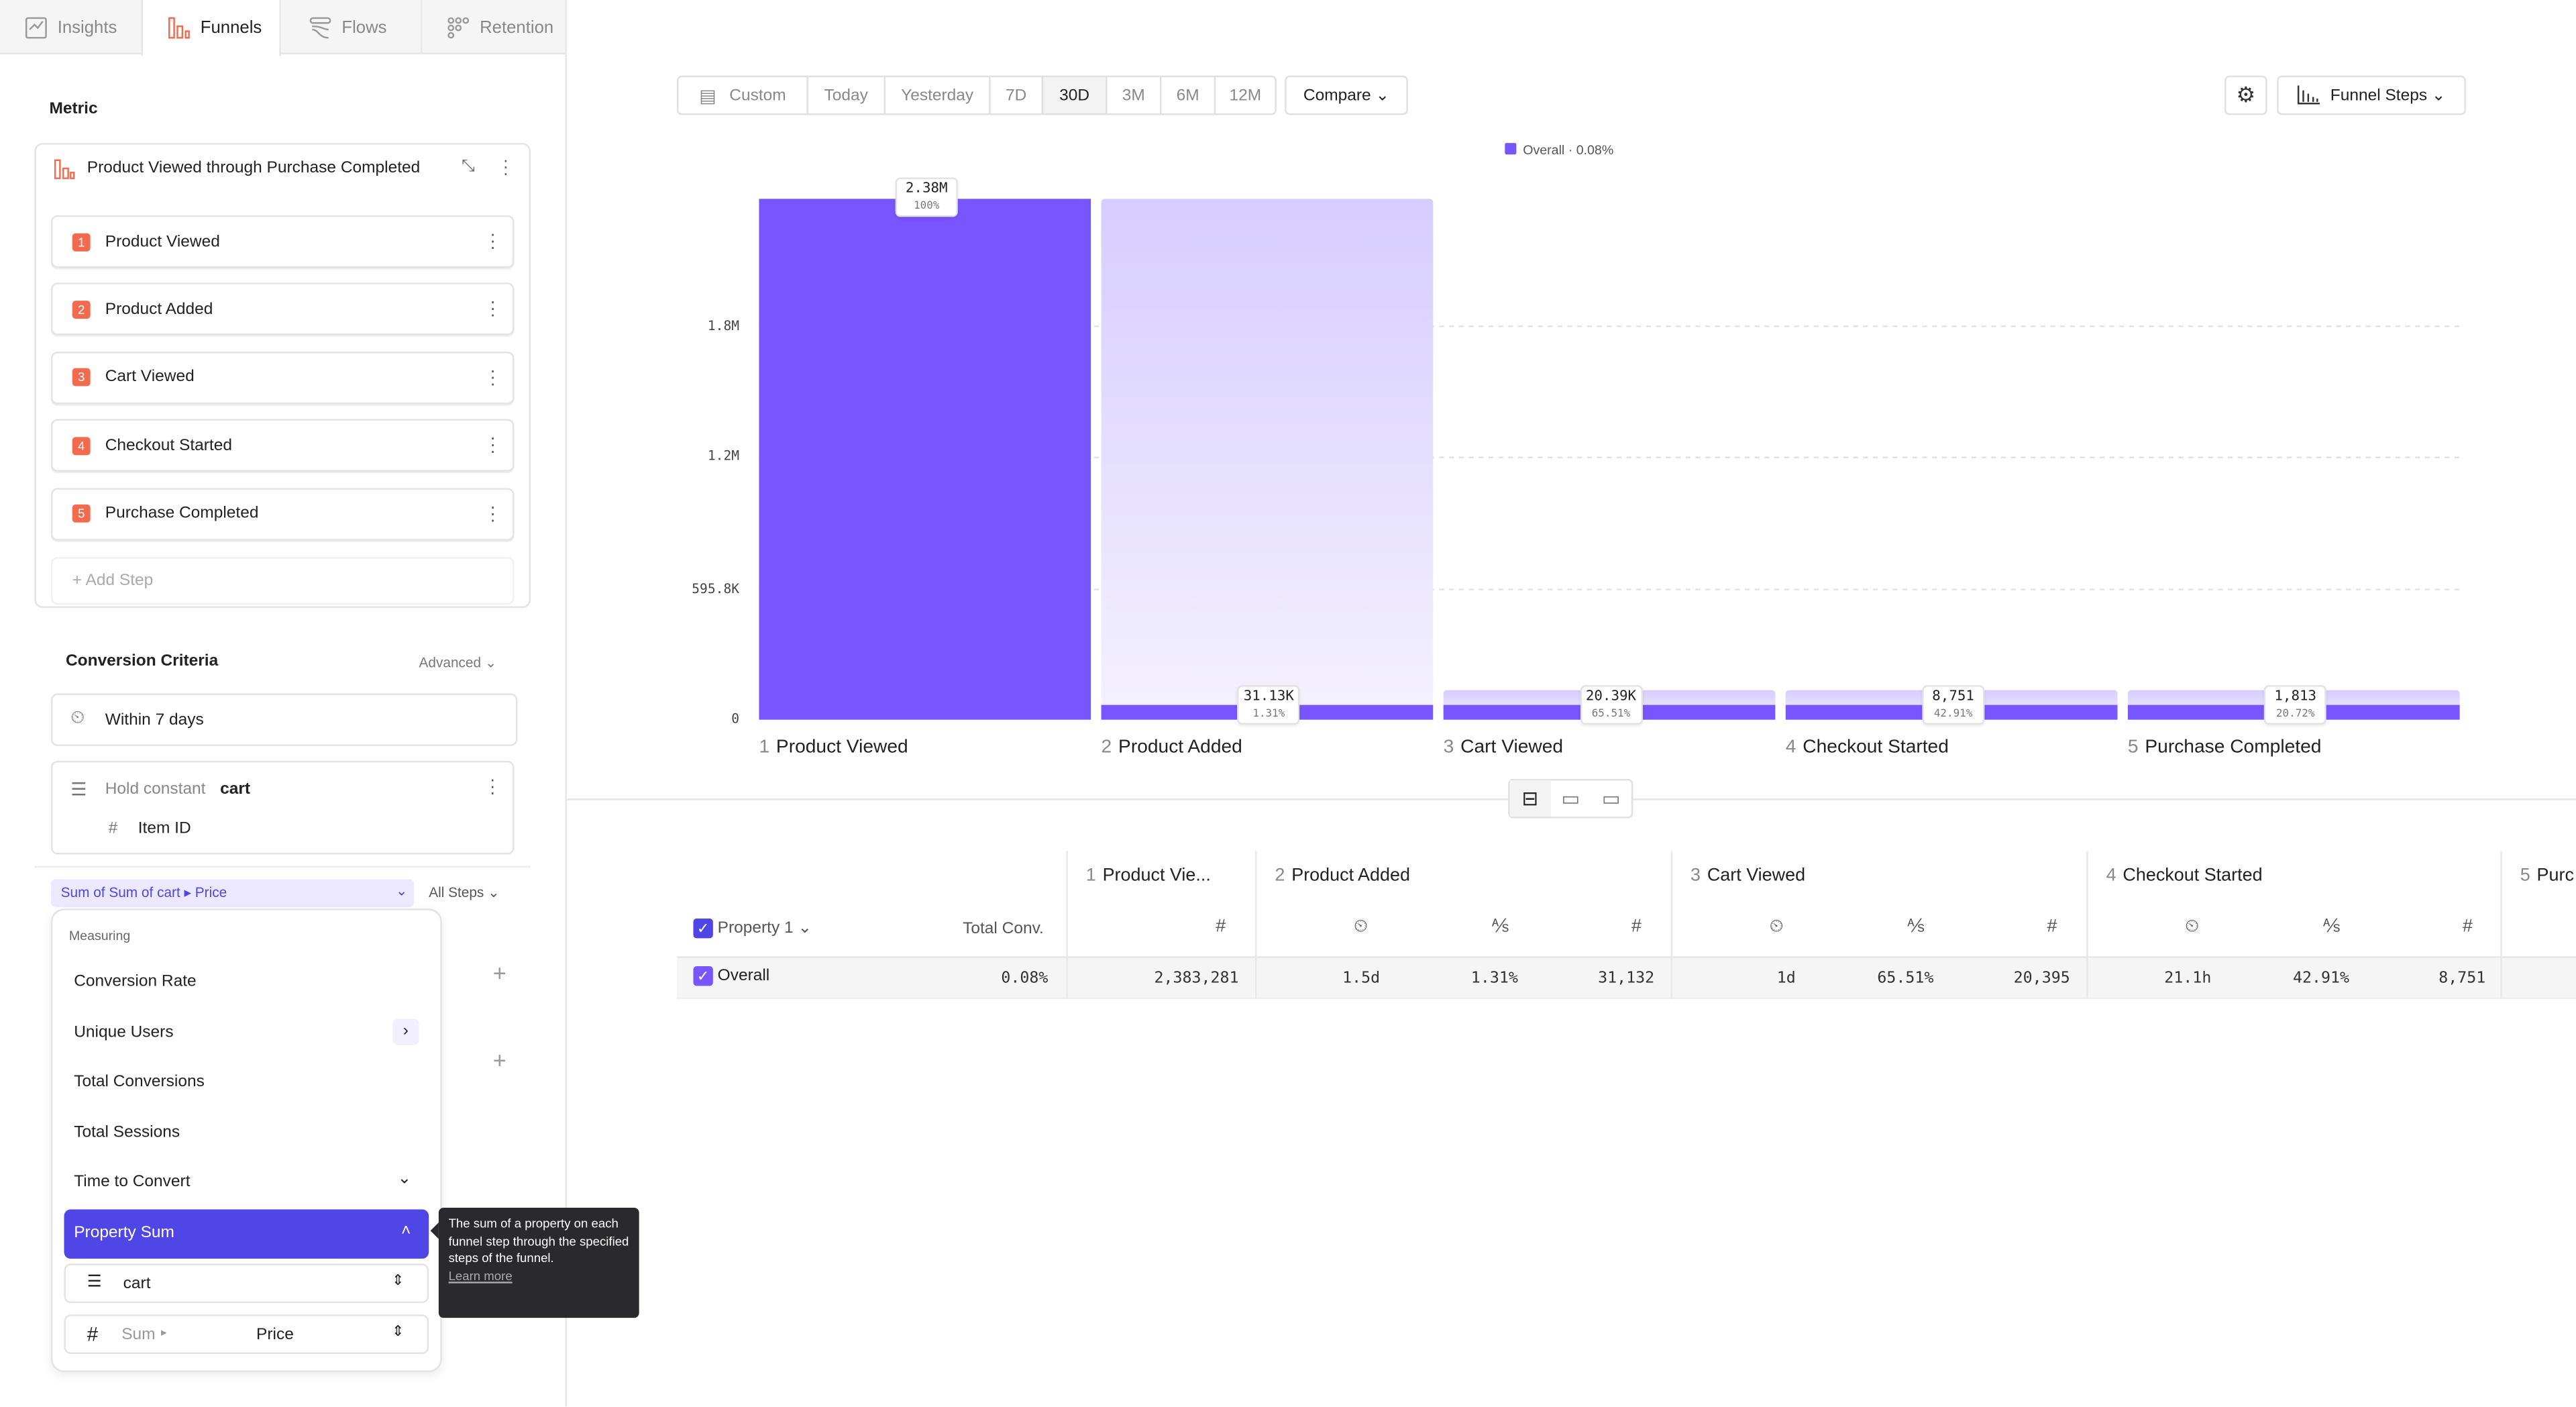 Image resolution: width=2576 pixels, height=1407 pixels. Describe the element at coordinates (2184, 876) in the screenshot. I see `step-column-header: 4 Checkout Started` at that location.